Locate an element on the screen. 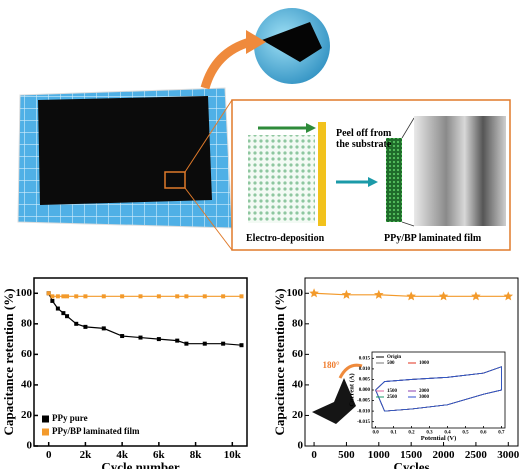 This screenshot has height=469, width=520. x-tick-label: 2500 is located at coordinates (476, 455).